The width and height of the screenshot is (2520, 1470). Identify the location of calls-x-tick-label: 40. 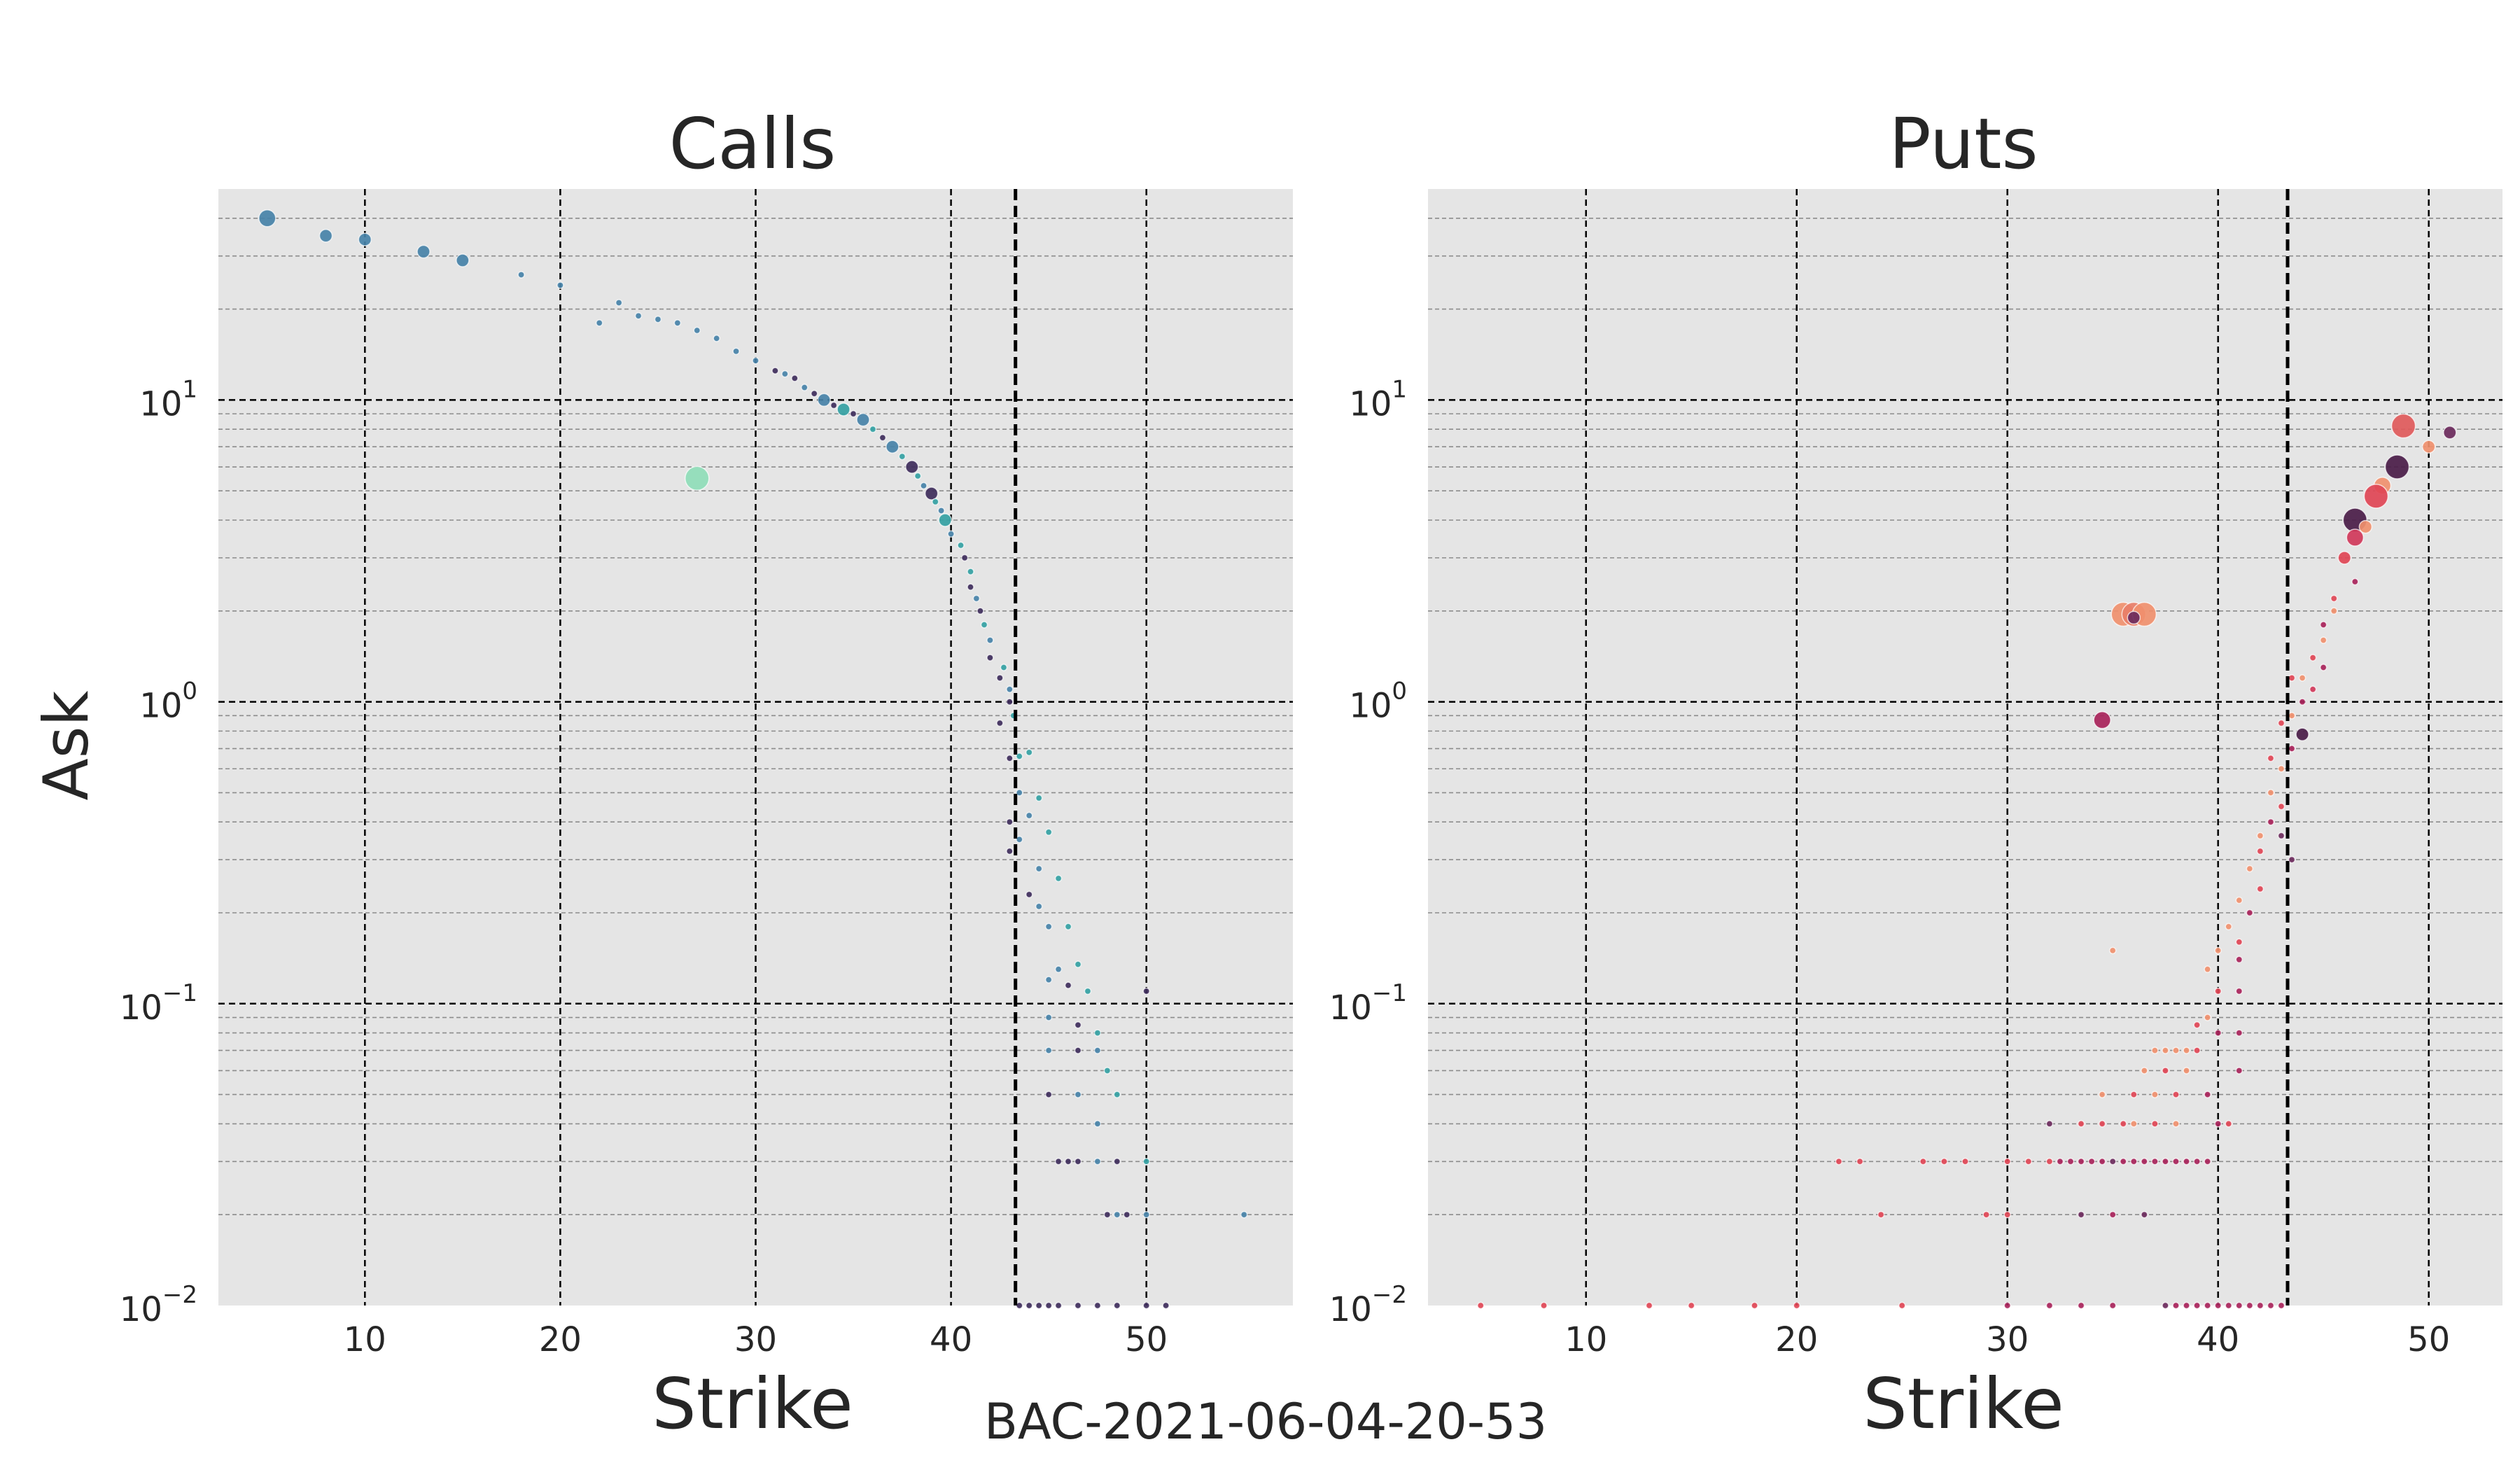
(951, 1339).